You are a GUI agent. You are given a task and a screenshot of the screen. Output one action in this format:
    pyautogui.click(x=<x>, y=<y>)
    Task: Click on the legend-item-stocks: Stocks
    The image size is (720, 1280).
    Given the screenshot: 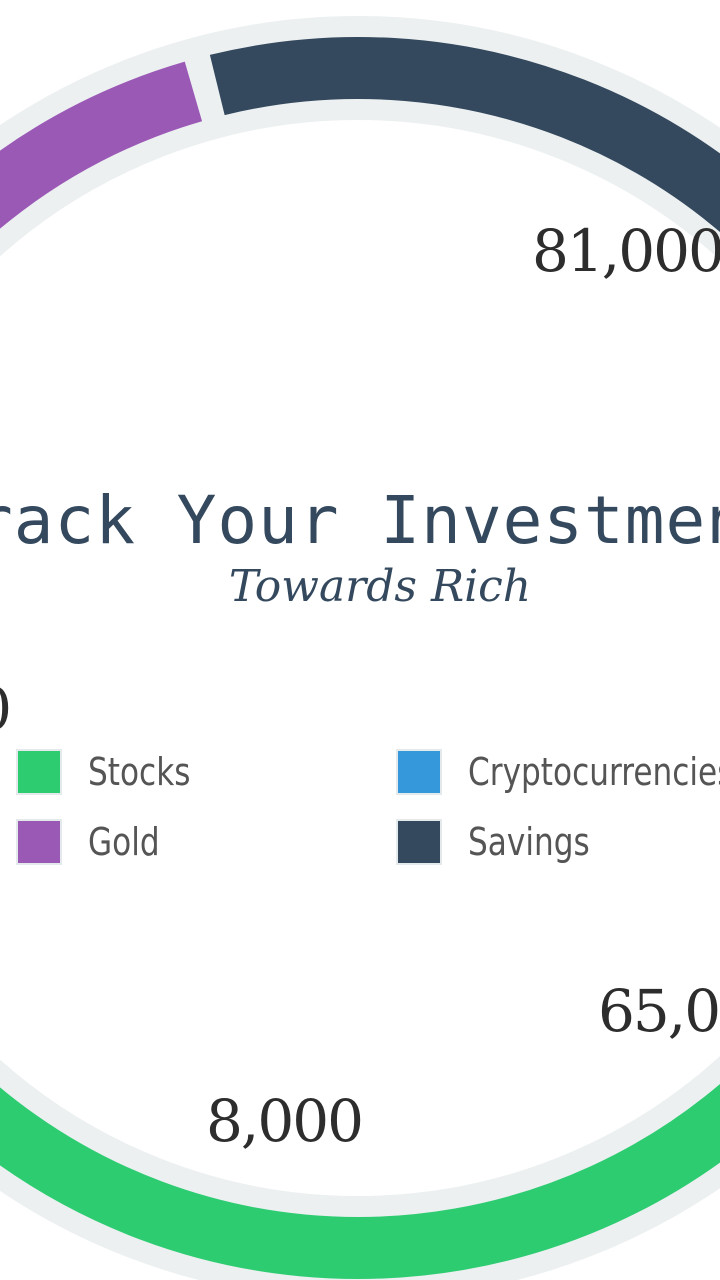 What is the action you would take?
    pyautogui.click(x=114, y=772)
    